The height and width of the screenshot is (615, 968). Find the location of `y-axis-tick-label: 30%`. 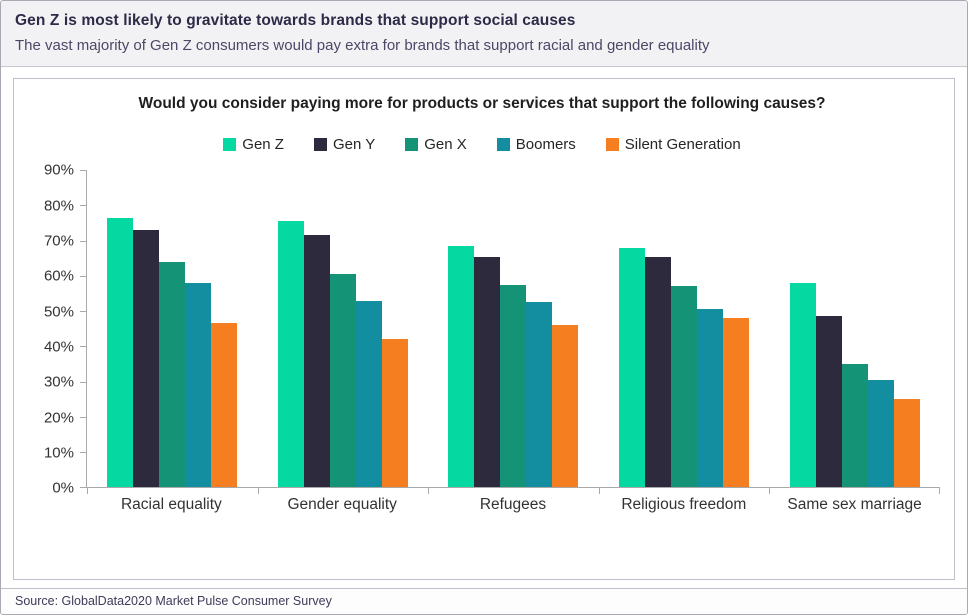

y-axis-tick-label: 30% is located at coordinates (58, 382).